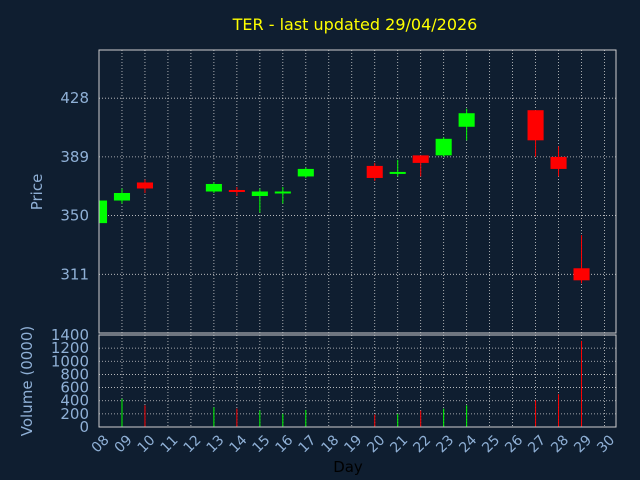 This screenshot has width=640, height=480. What do you see at coordinates (355, 24) in the screenshot?
I see `chart-title: TER - last updated 29/04/2026` at bounding box center [355, 24].